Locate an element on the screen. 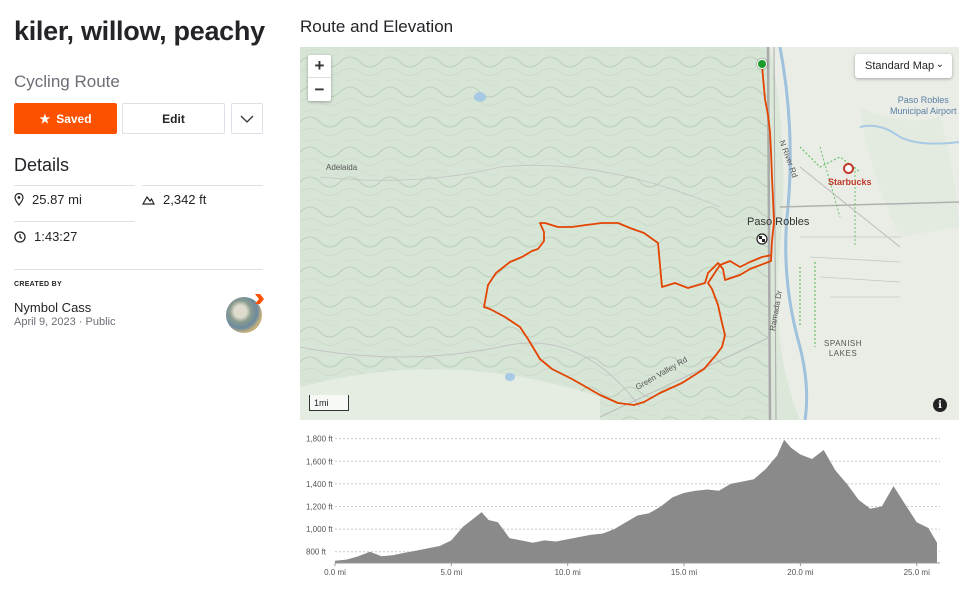  route-title: kiler, willow, peachy is located at coordinates (139, 31).